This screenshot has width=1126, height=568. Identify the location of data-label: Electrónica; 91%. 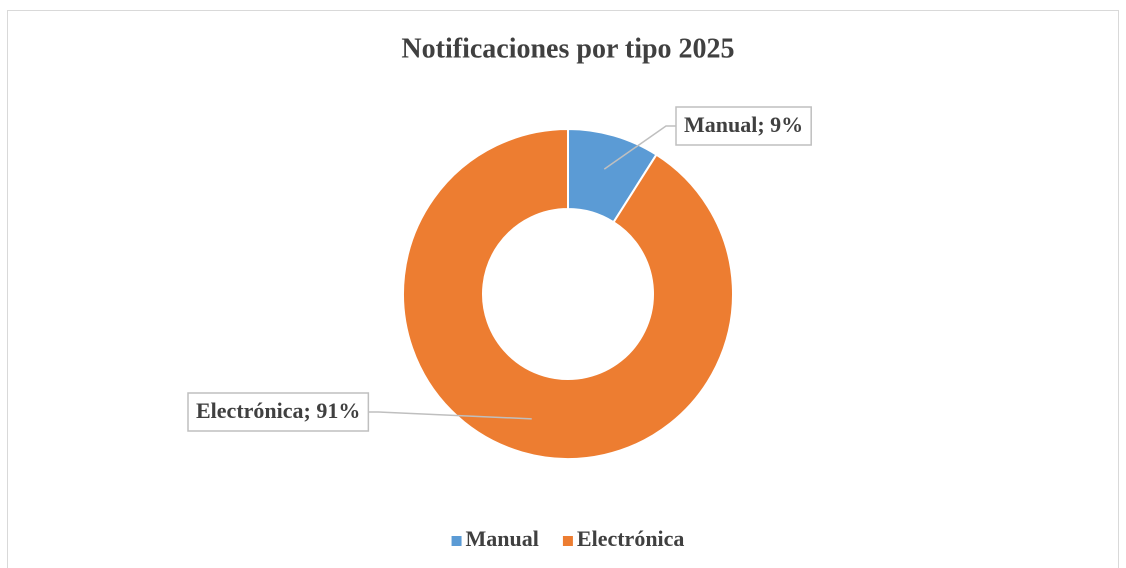
(278, 412).